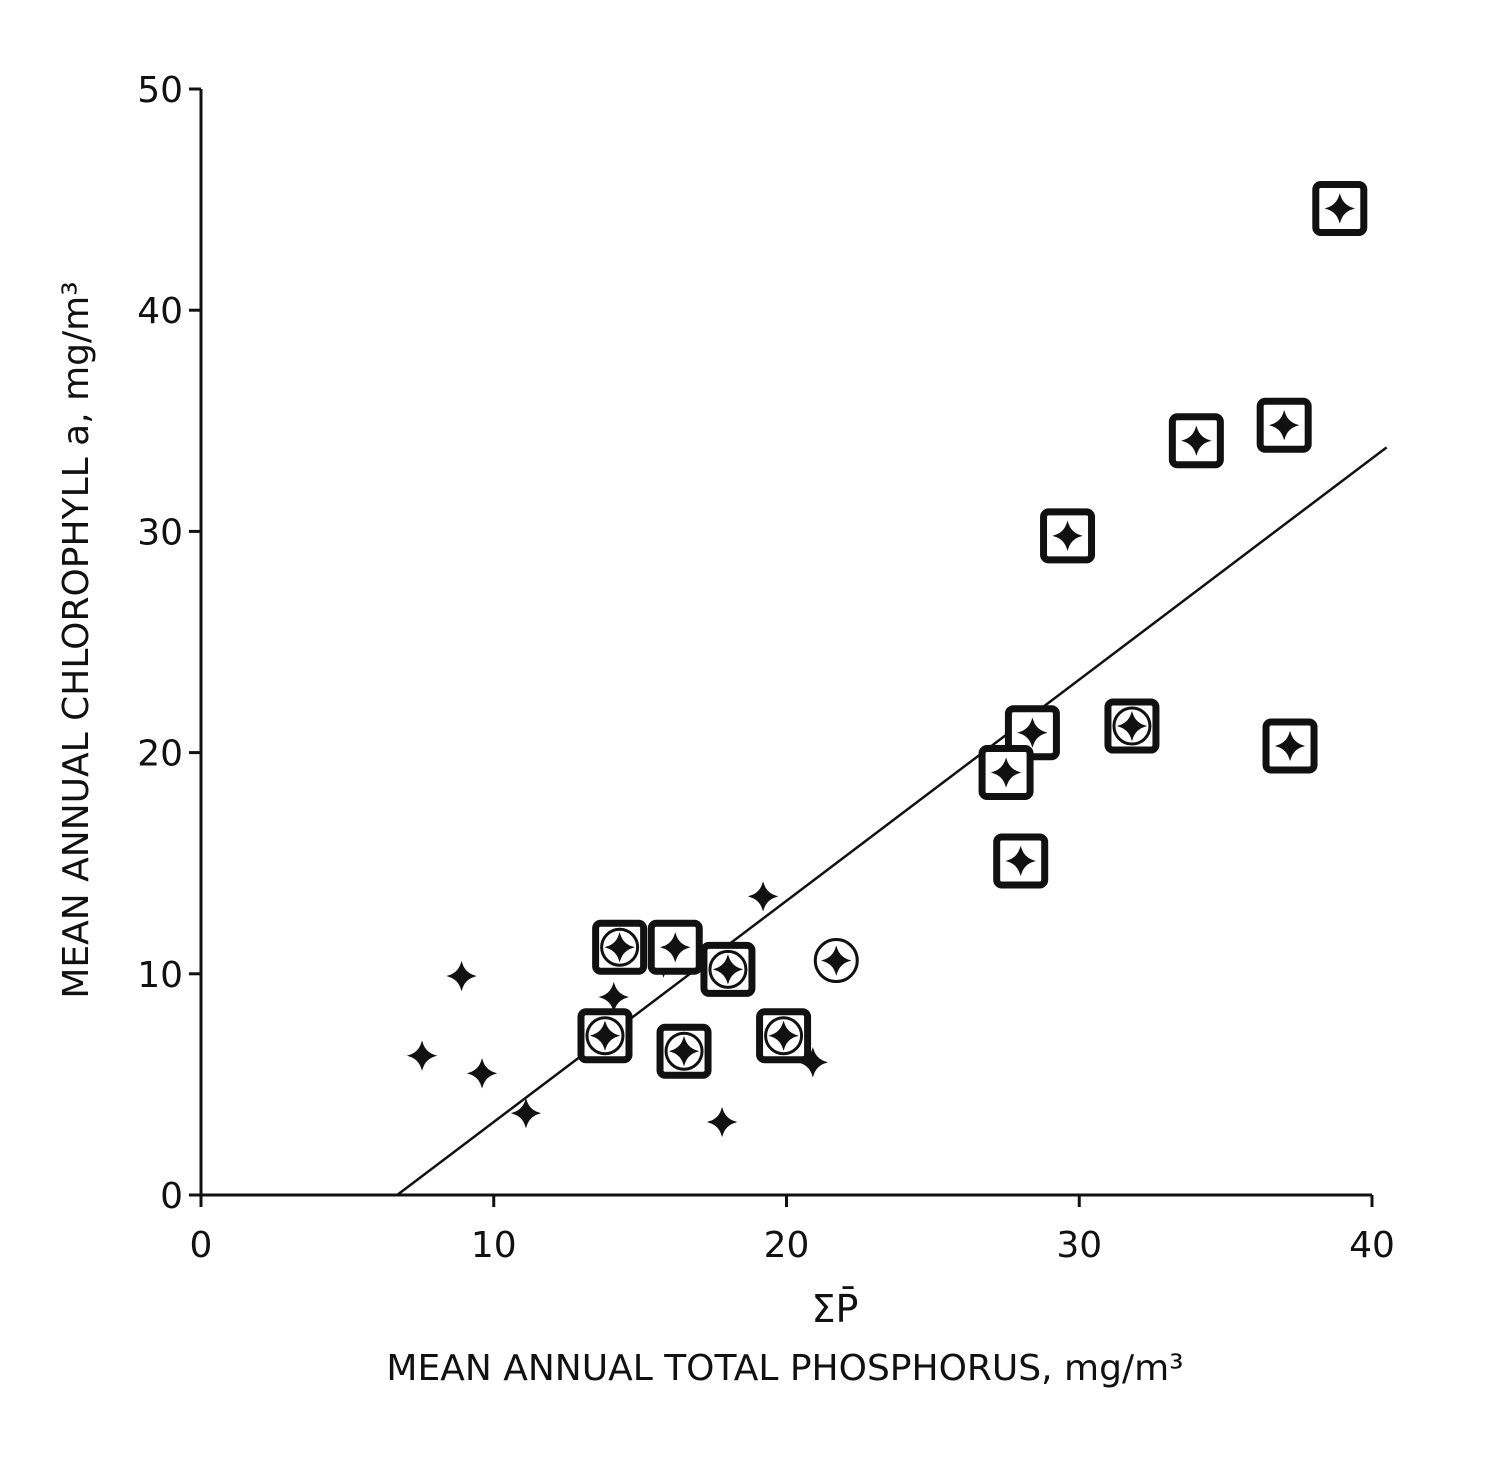  What do you see at coordinates (160, 532) in the screenshot?
I see `y-tick-label: 30` at bounding box center [160, 532].